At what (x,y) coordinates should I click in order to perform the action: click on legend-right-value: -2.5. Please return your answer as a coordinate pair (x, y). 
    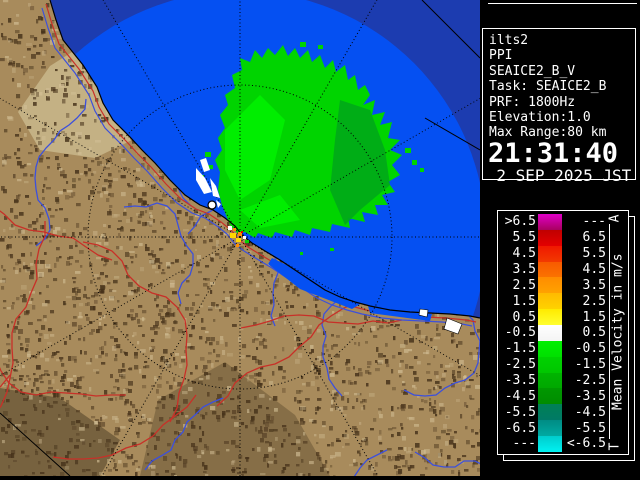
    Looking at the image, I should click on (590, 381).